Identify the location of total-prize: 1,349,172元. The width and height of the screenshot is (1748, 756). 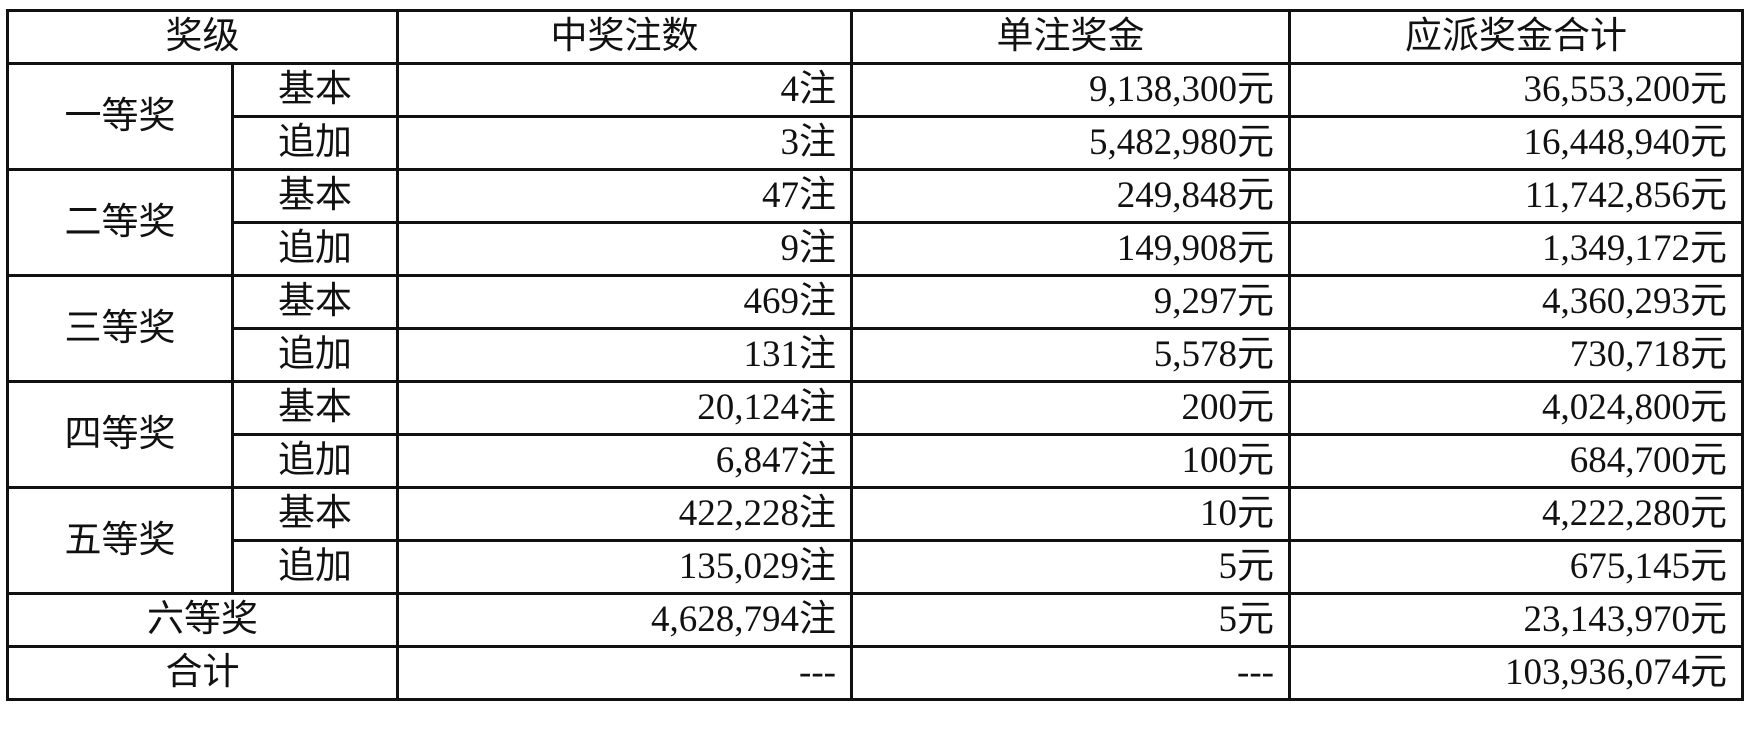
(1516, 249).